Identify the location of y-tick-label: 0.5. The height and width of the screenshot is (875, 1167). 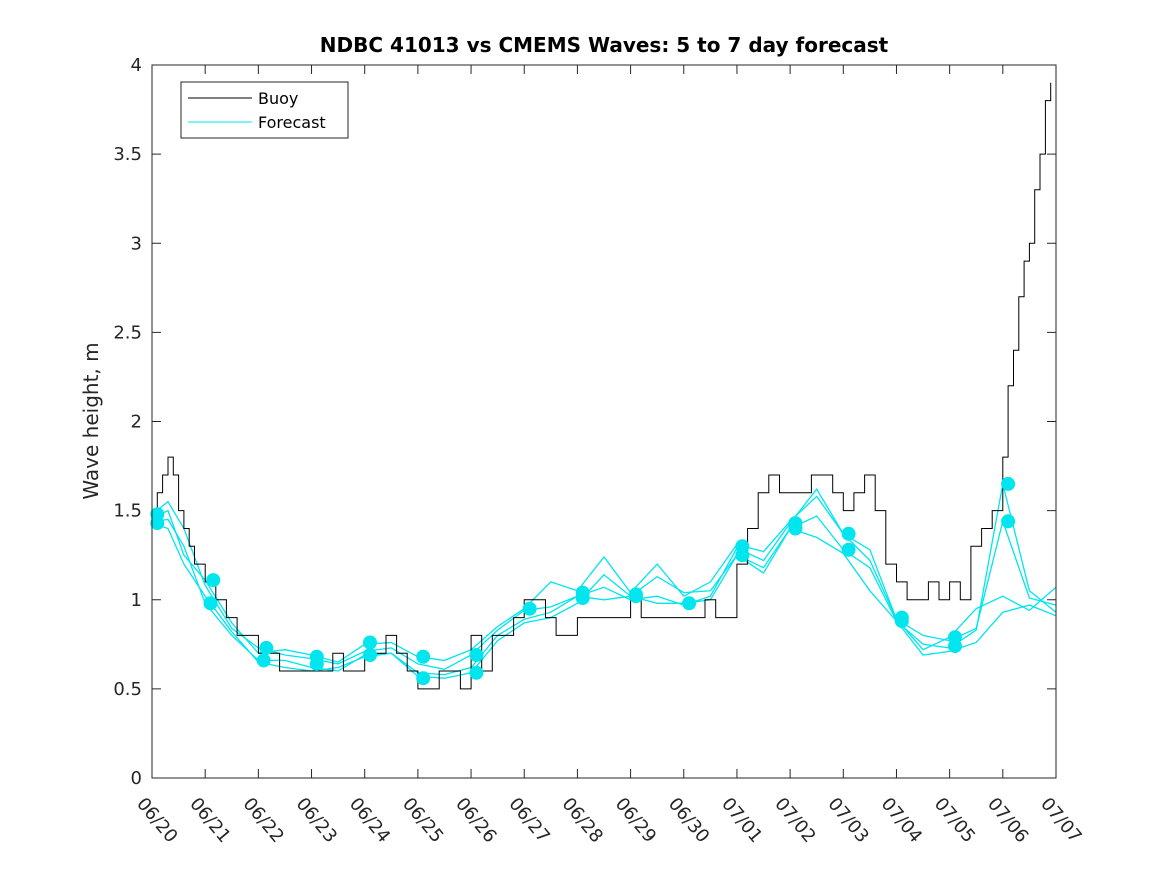
(127, 689).